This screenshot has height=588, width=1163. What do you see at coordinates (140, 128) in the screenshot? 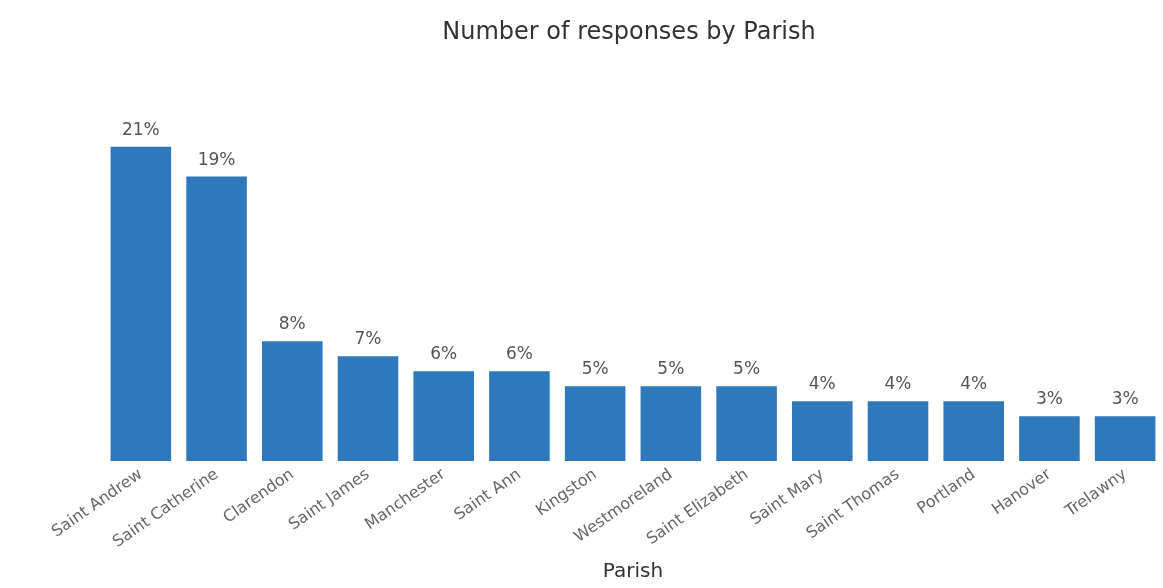
I see `data-label: 21%` at bounding box center [140, 128].